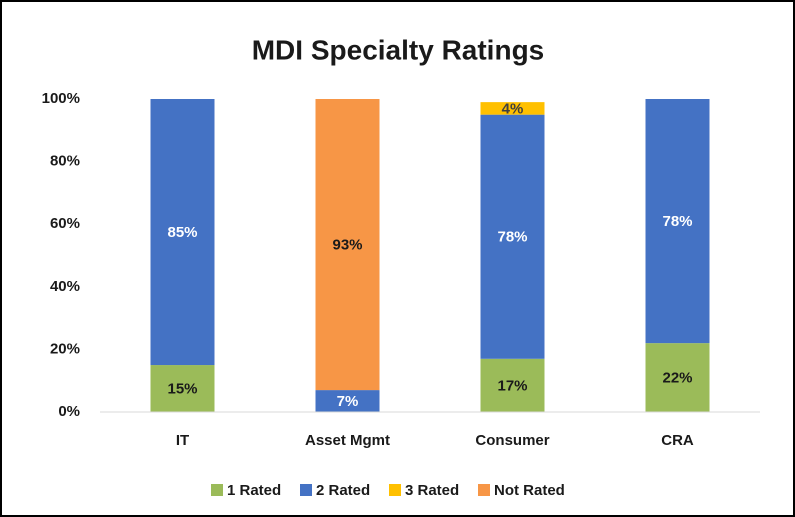 The height and width of the screenshot is (517, 795). I want to click on chart-title: MDI Specialty Ratings, so click(398, 49).